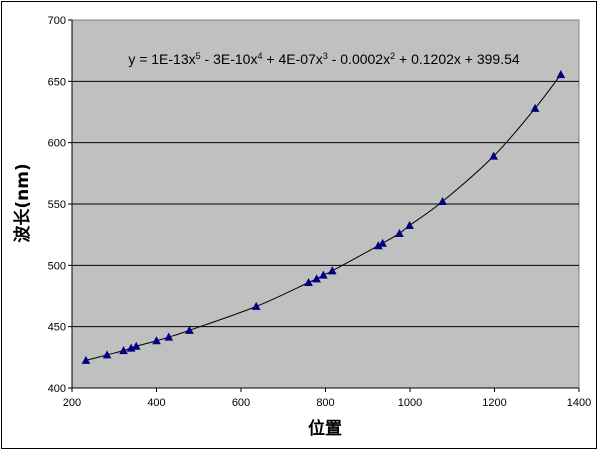  I want to click on y-tick-label: 400, so click(57, 389).